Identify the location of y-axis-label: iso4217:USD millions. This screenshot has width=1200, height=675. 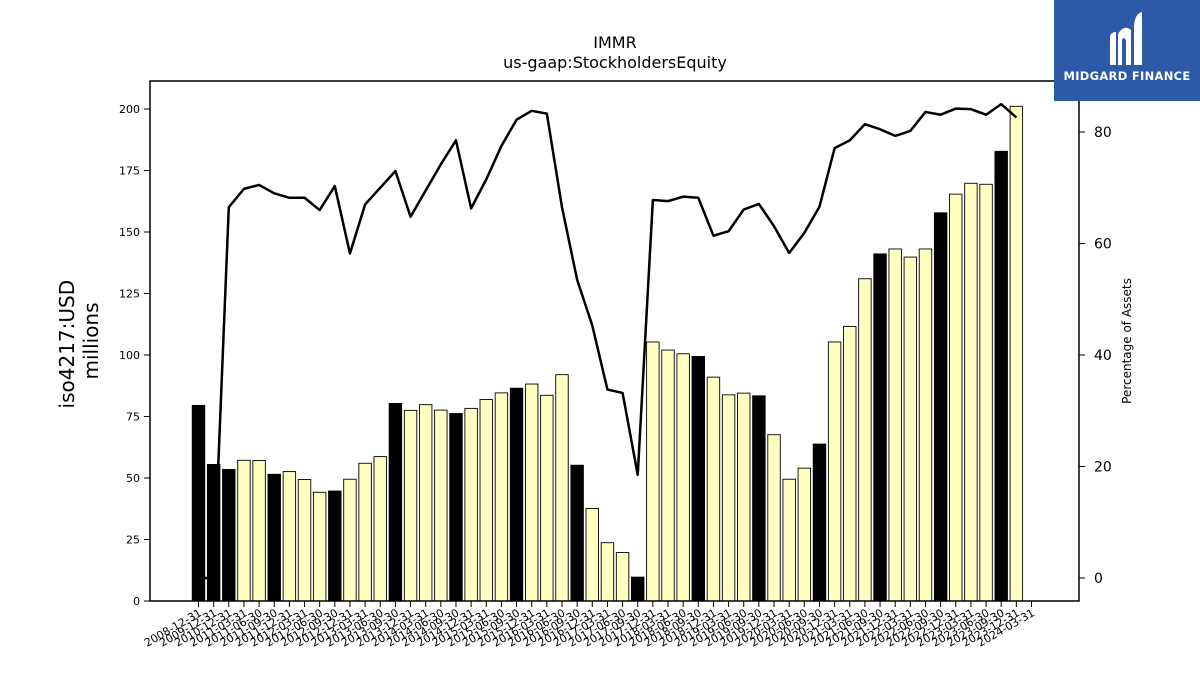
(79, 341).